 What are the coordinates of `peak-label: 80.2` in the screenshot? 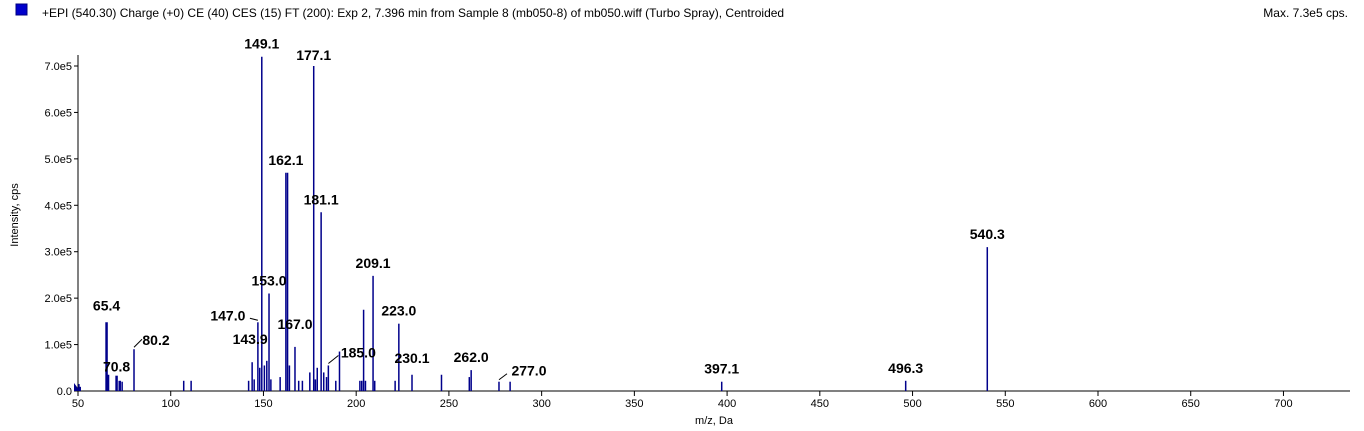 It's located at (155, 340).